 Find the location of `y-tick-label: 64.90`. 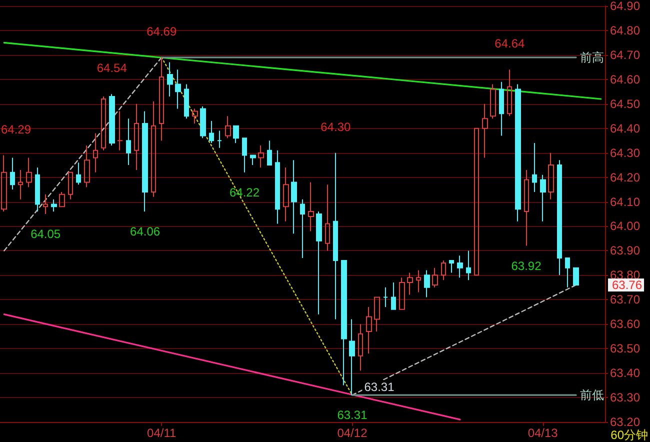

y-tick-label: 64.90 is located at coordinates (625, 6).